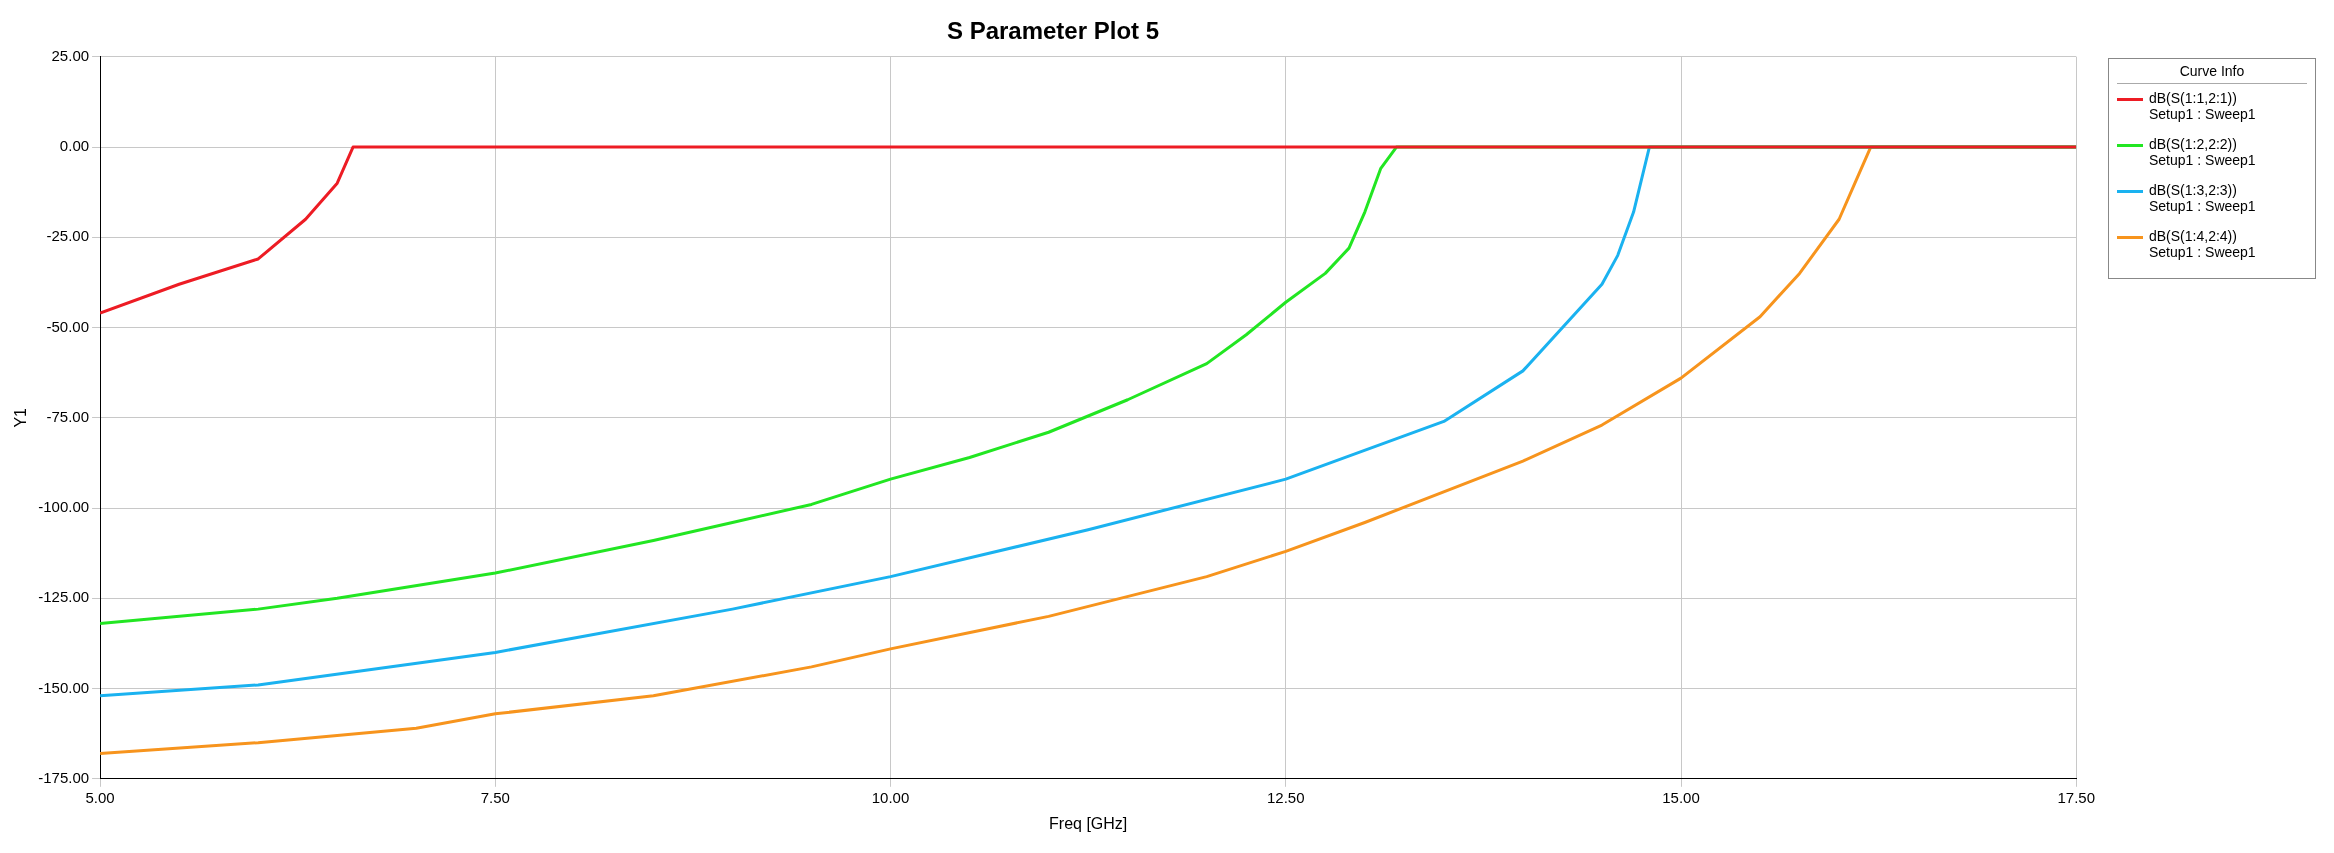  What do you see at coordinates (2202, 106) in the screenshot?
I see `legend-label: dB(S(1:1,2:1)) Setup1 : Sweep1` at bounding box center [2202, 106].